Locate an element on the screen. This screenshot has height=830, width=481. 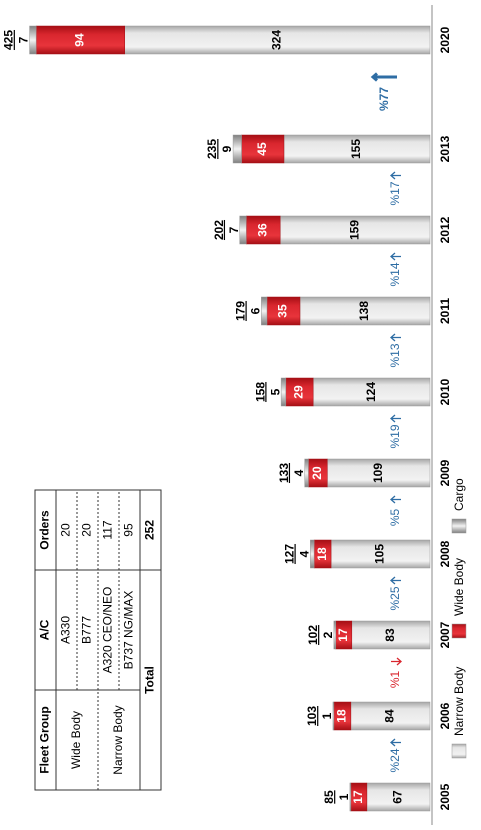
table-cell: 95 is located at coordinates (129, 530).